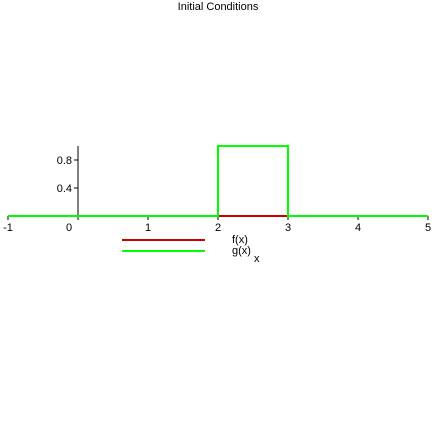  Describe the element at coordinates (428, 228) in the screenshot. I see `x-tick-label: 5` at that location.